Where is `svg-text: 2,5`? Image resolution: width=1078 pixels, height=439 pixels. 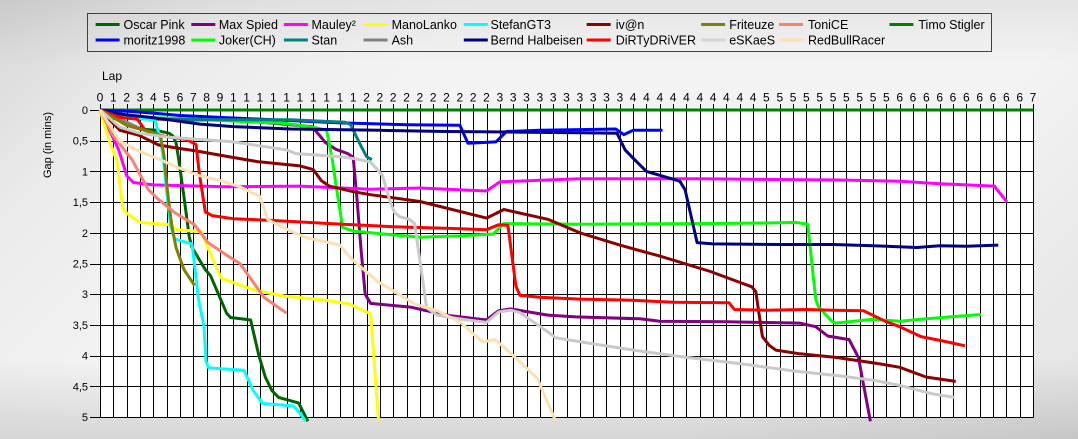 svg-text: 2,5 is located at coordinates (80, 265).